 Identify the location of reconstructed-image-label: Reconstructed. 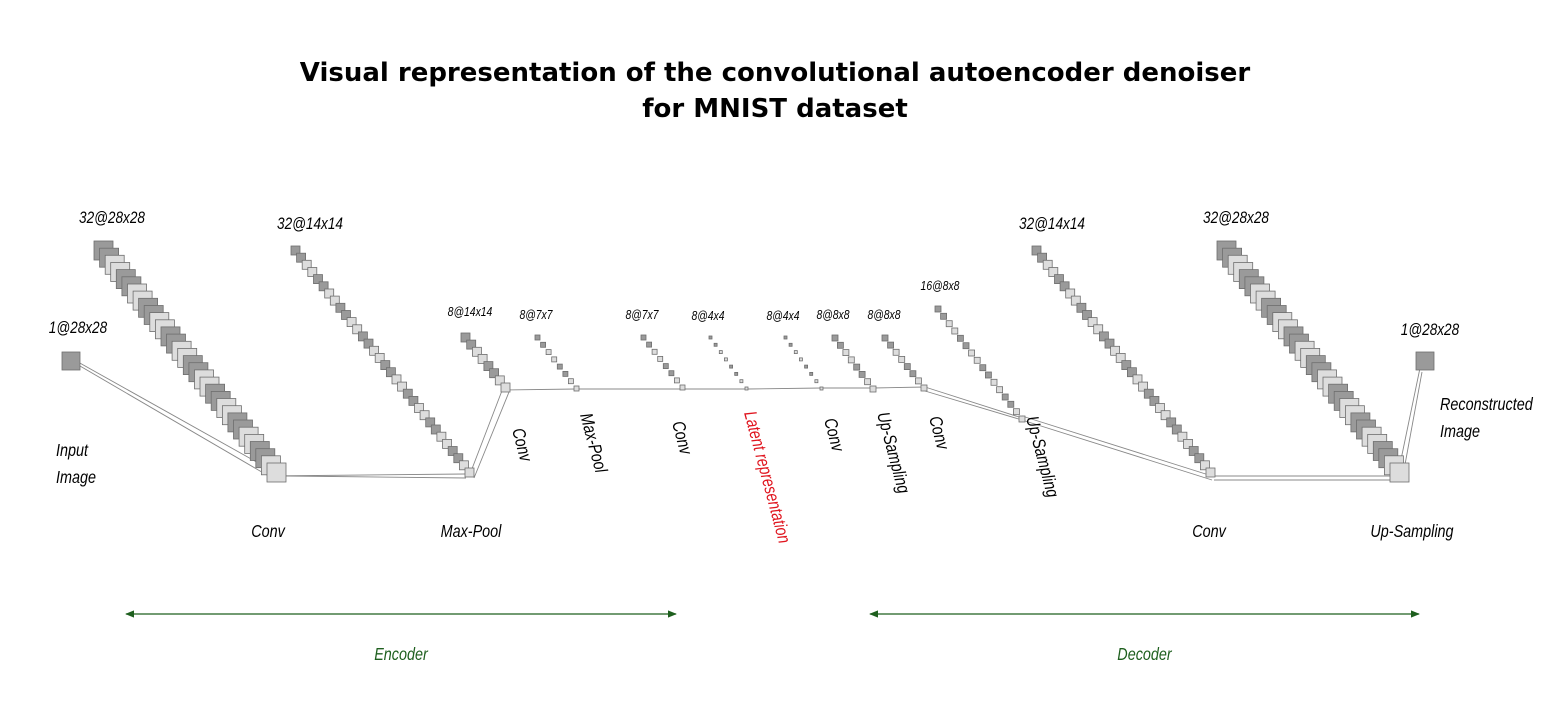
(1487, 405).